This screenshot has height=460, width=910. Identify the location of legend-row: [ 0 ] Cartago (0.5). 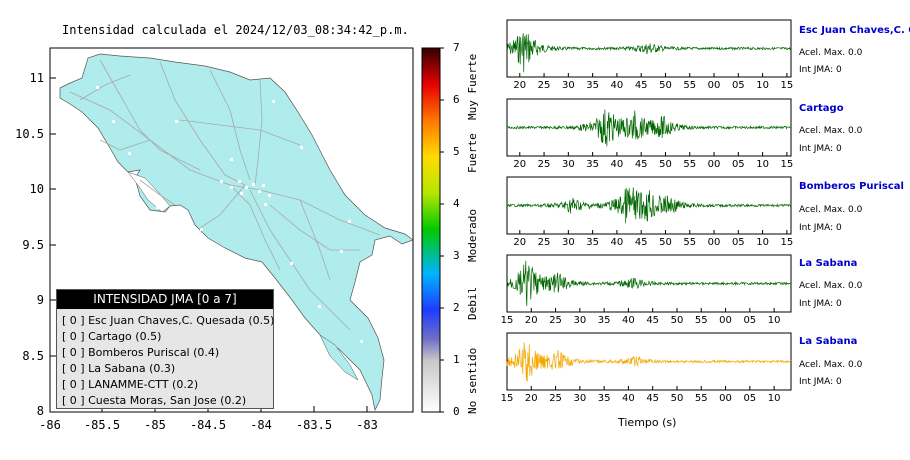
(112, 336).